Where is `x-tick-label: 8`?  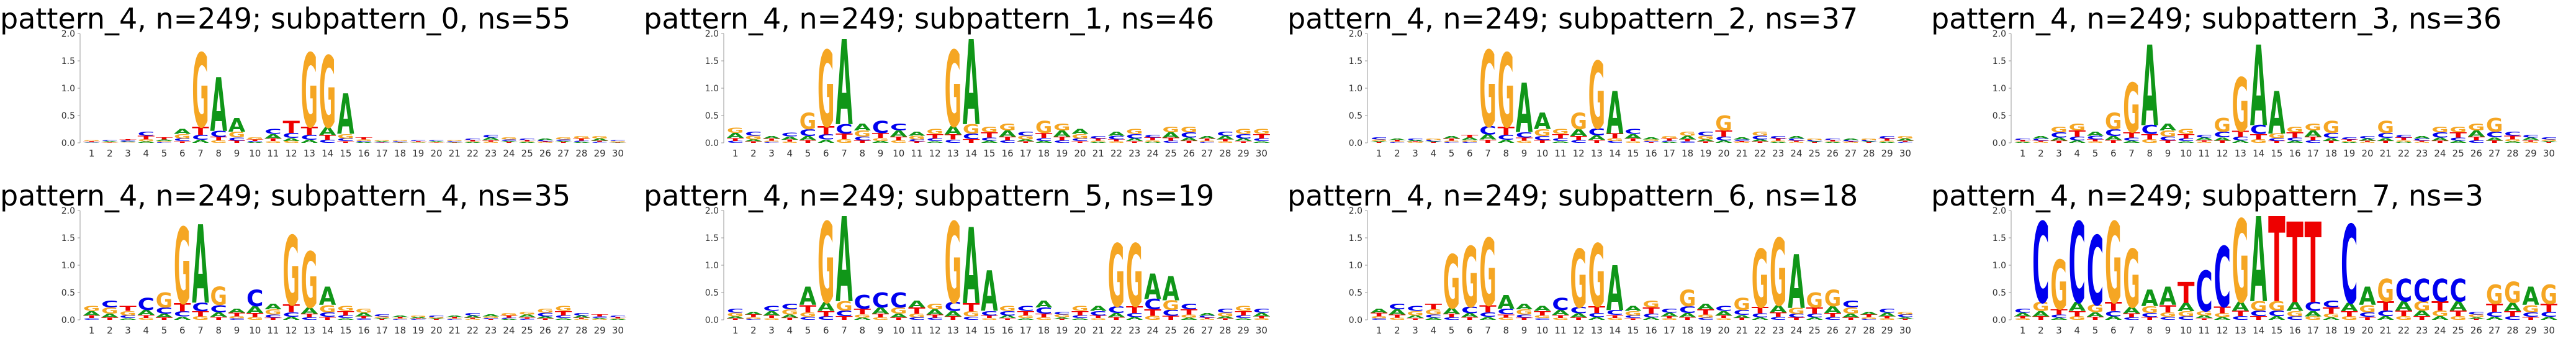 x-tick-label: 8 is located at coordinates (1506, 331).